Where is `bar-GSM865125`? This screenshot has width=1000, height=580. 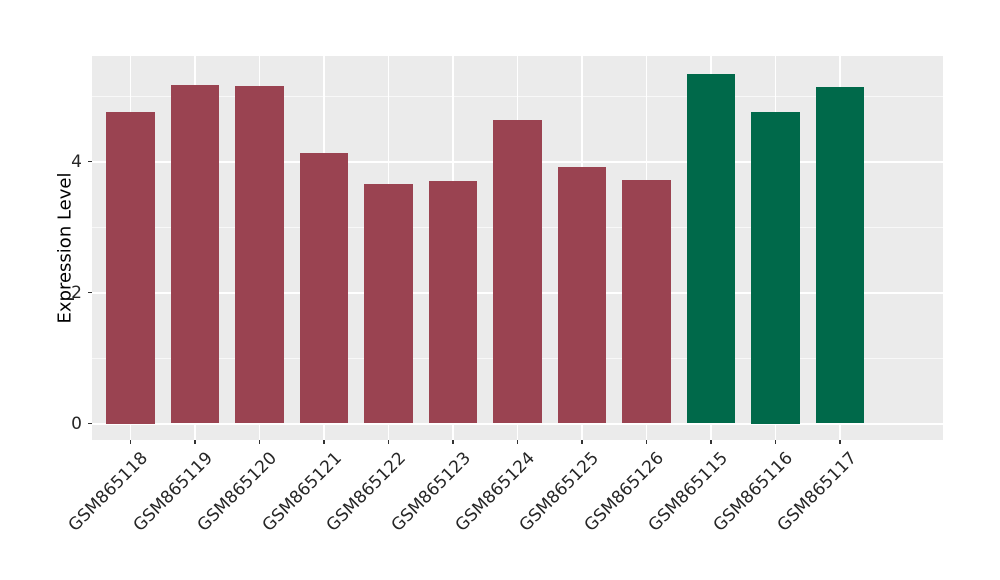 bar-GSM865125 is located at coordinates (582, 295).